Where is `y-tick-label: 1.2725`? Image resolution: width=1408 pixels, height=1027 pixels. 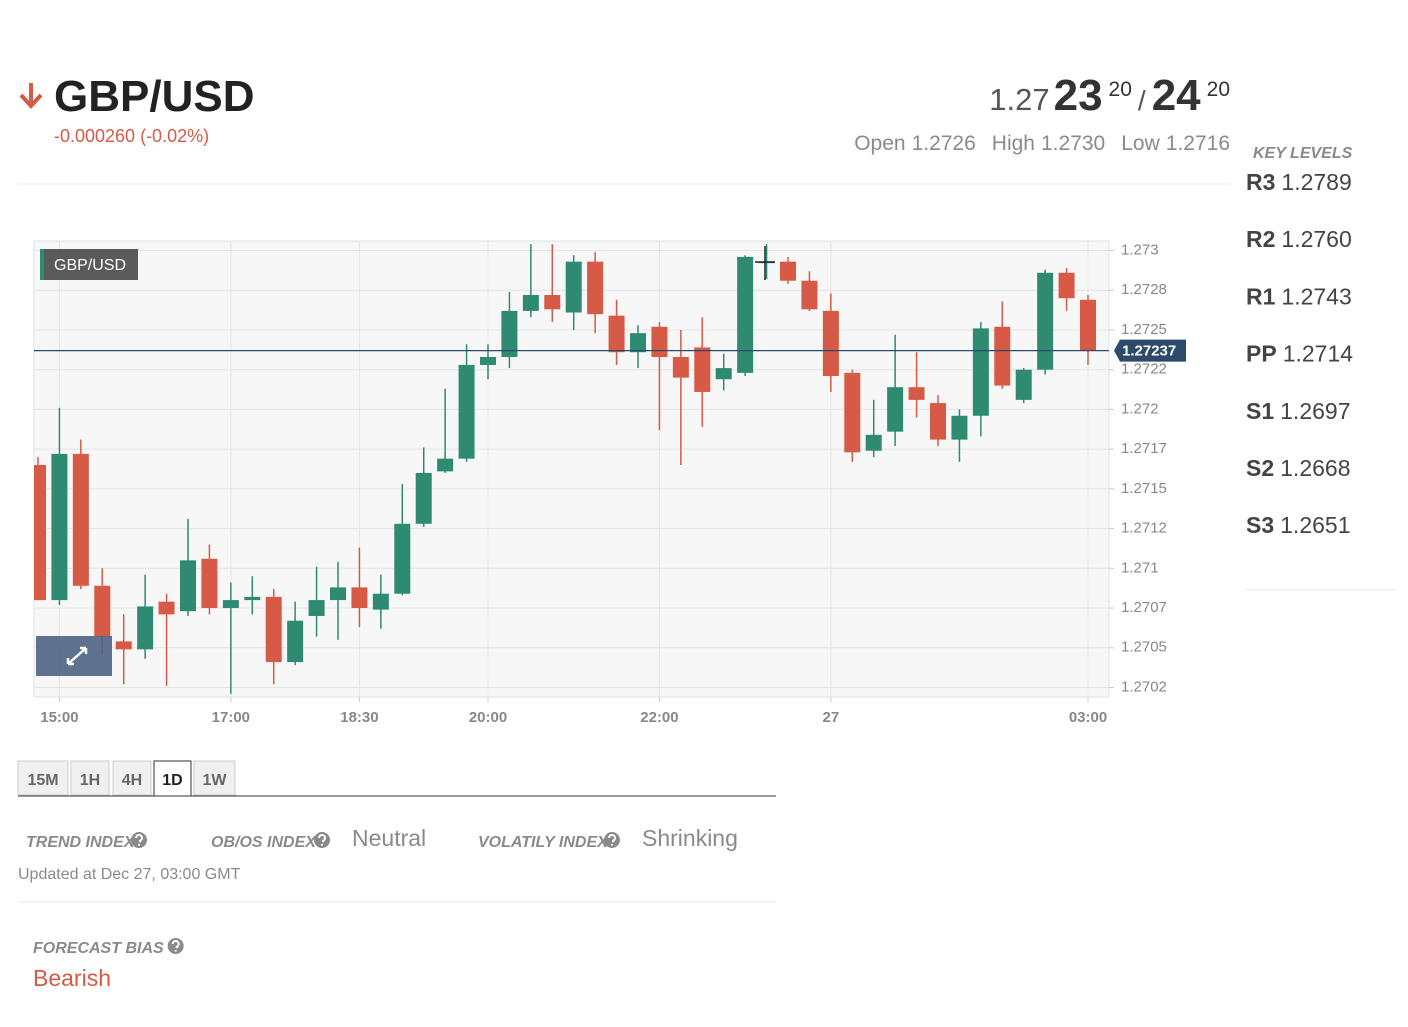
y-tick-label: 1.2725 is located at coordinates (1144, 329).